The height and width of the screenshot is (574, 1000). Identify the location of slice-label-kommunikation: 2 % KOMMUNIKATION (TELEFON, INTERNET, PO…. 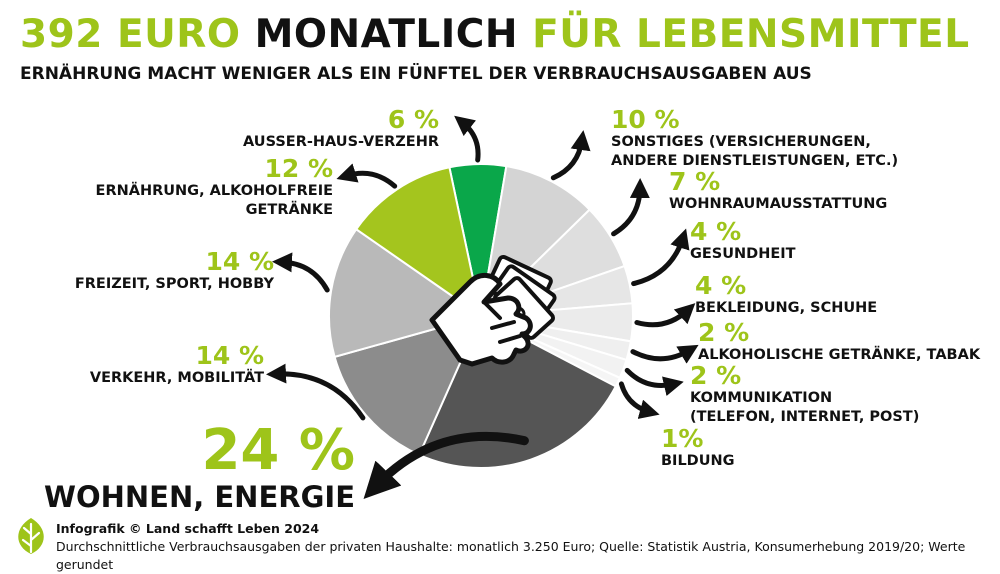
(805, 393).